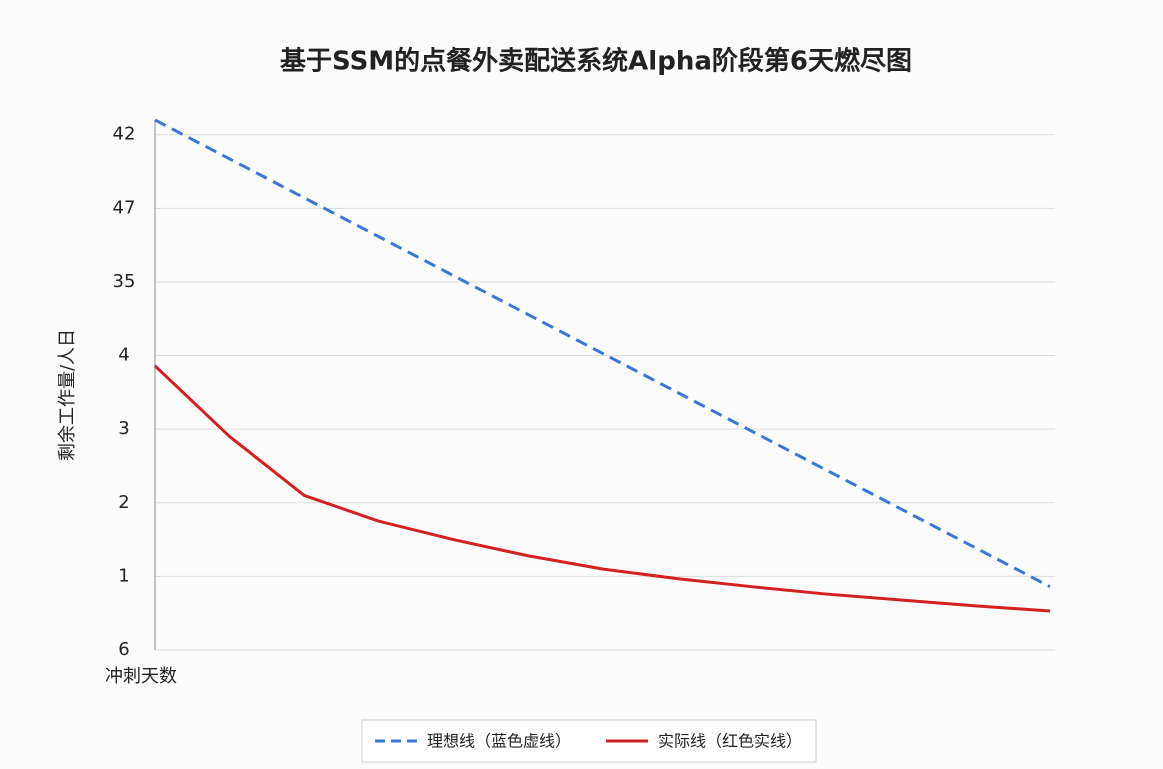 This screenshot has width=1163, height=769. Describe the element at coordinates (589, 741) in the screenshot. I see `legend-box` at that location.